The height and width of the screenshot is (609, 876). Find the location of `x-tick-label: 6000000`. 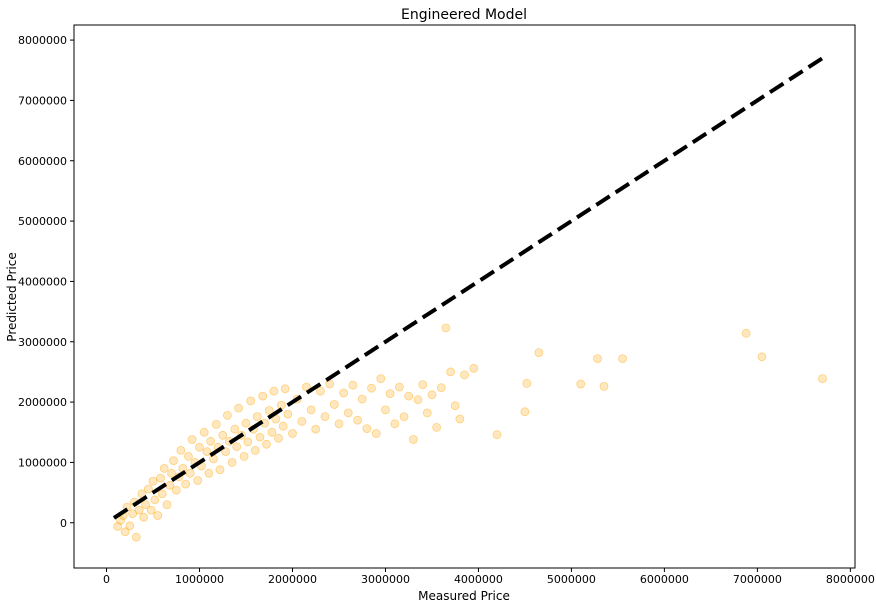

x-tick-label: 6000000 is located at coordinates (664, 579).